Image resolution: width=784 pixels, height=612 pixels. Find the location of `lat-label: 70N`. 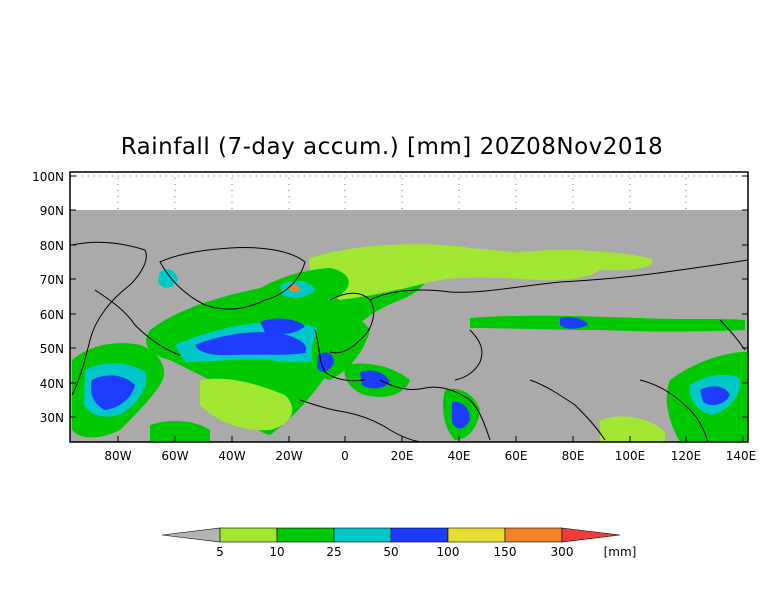

lat-label: 70N is located at coordinates (52, 280).